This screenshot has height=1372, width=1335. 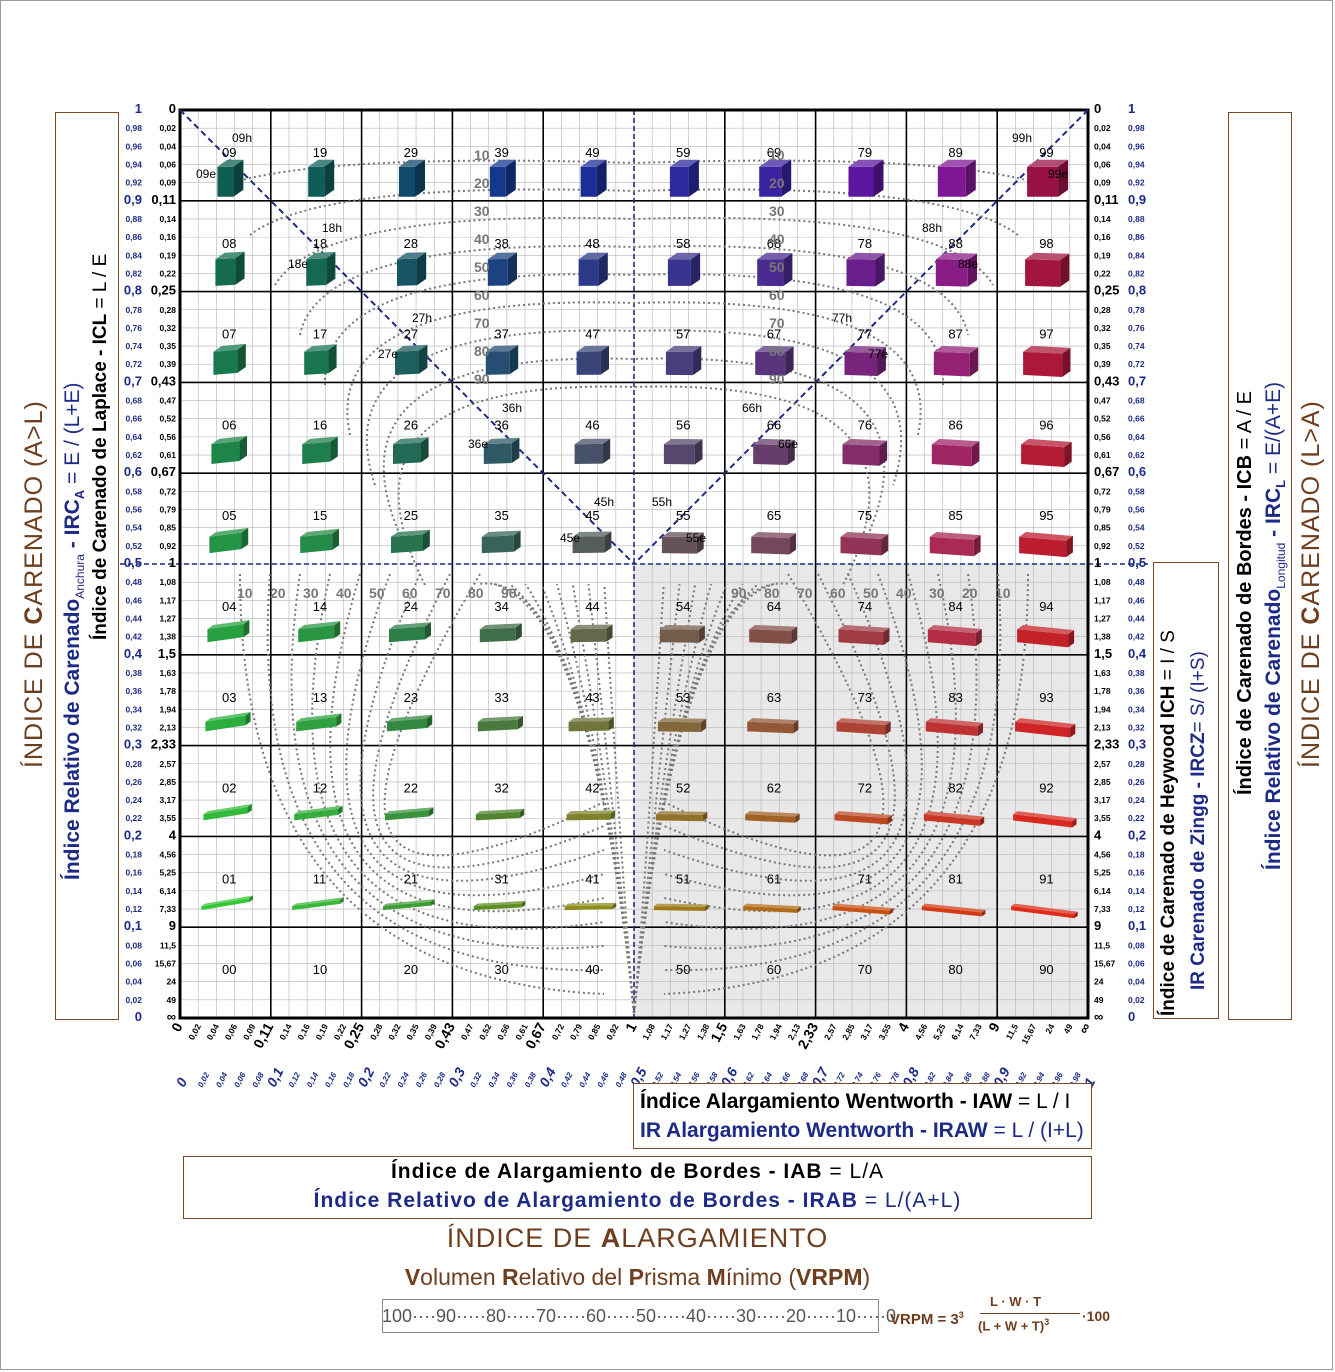 I want to click on cell-label: 52, so click(x=683, y=788).